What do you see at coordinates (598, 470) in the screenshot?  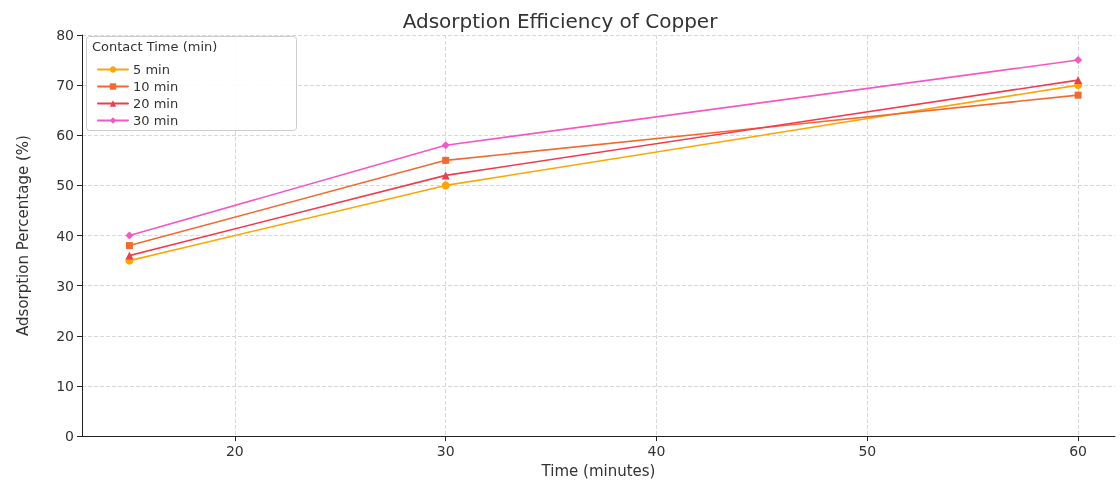 I see `x-axis-title: Time (minutes)` at bounding box center [598, 470].